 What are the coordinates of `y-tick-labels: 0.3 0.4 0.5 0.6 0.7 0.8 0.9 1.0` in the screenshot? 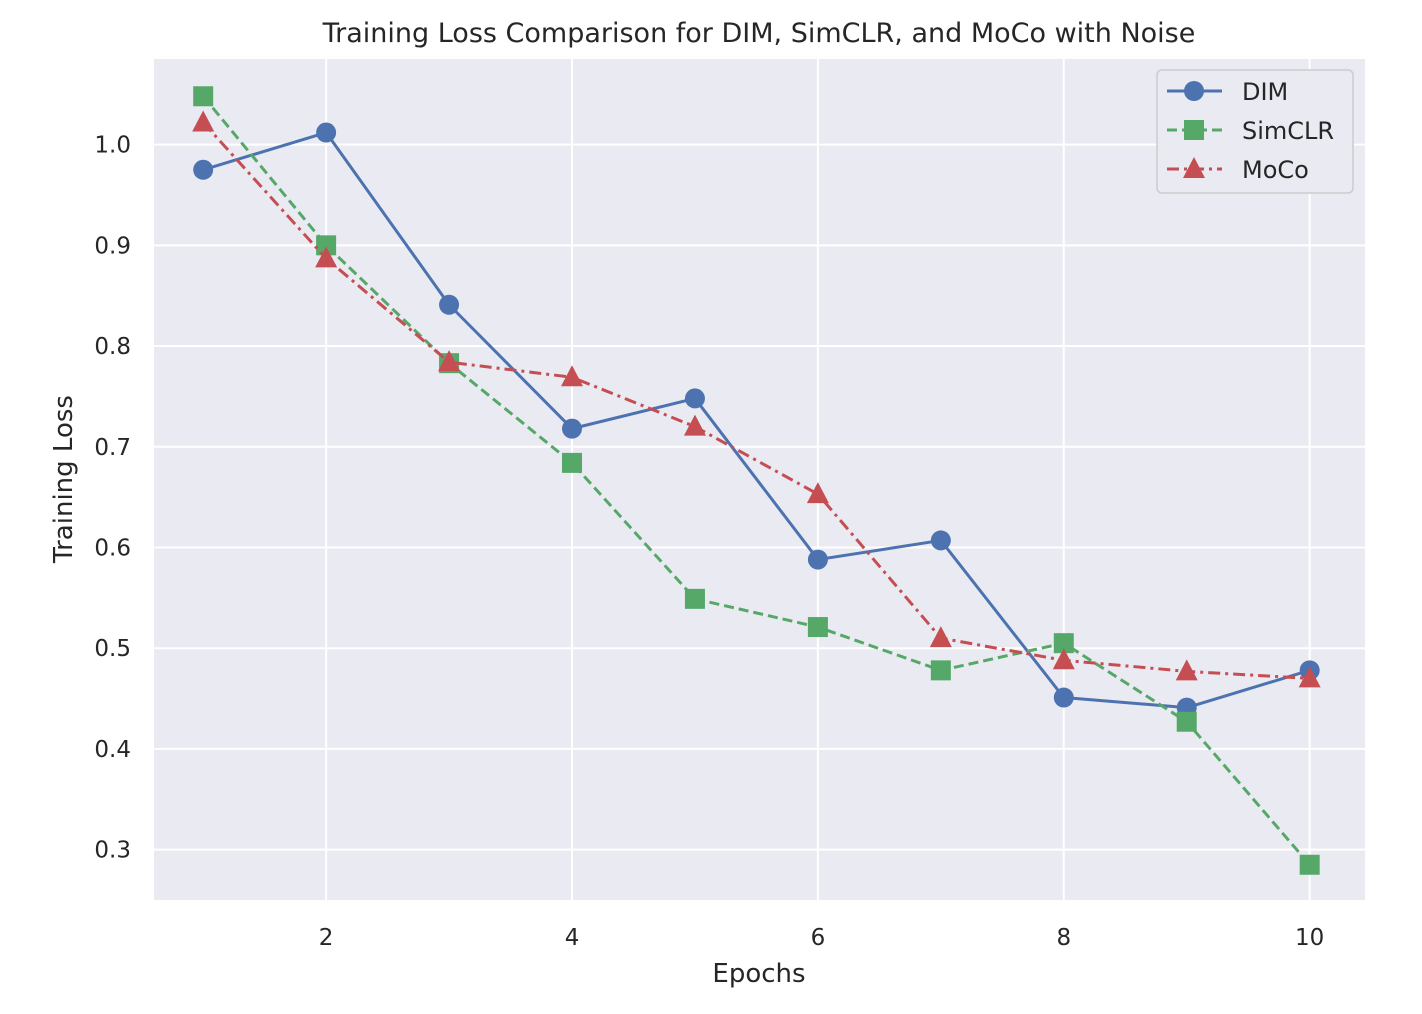 It's located at (112, 498).